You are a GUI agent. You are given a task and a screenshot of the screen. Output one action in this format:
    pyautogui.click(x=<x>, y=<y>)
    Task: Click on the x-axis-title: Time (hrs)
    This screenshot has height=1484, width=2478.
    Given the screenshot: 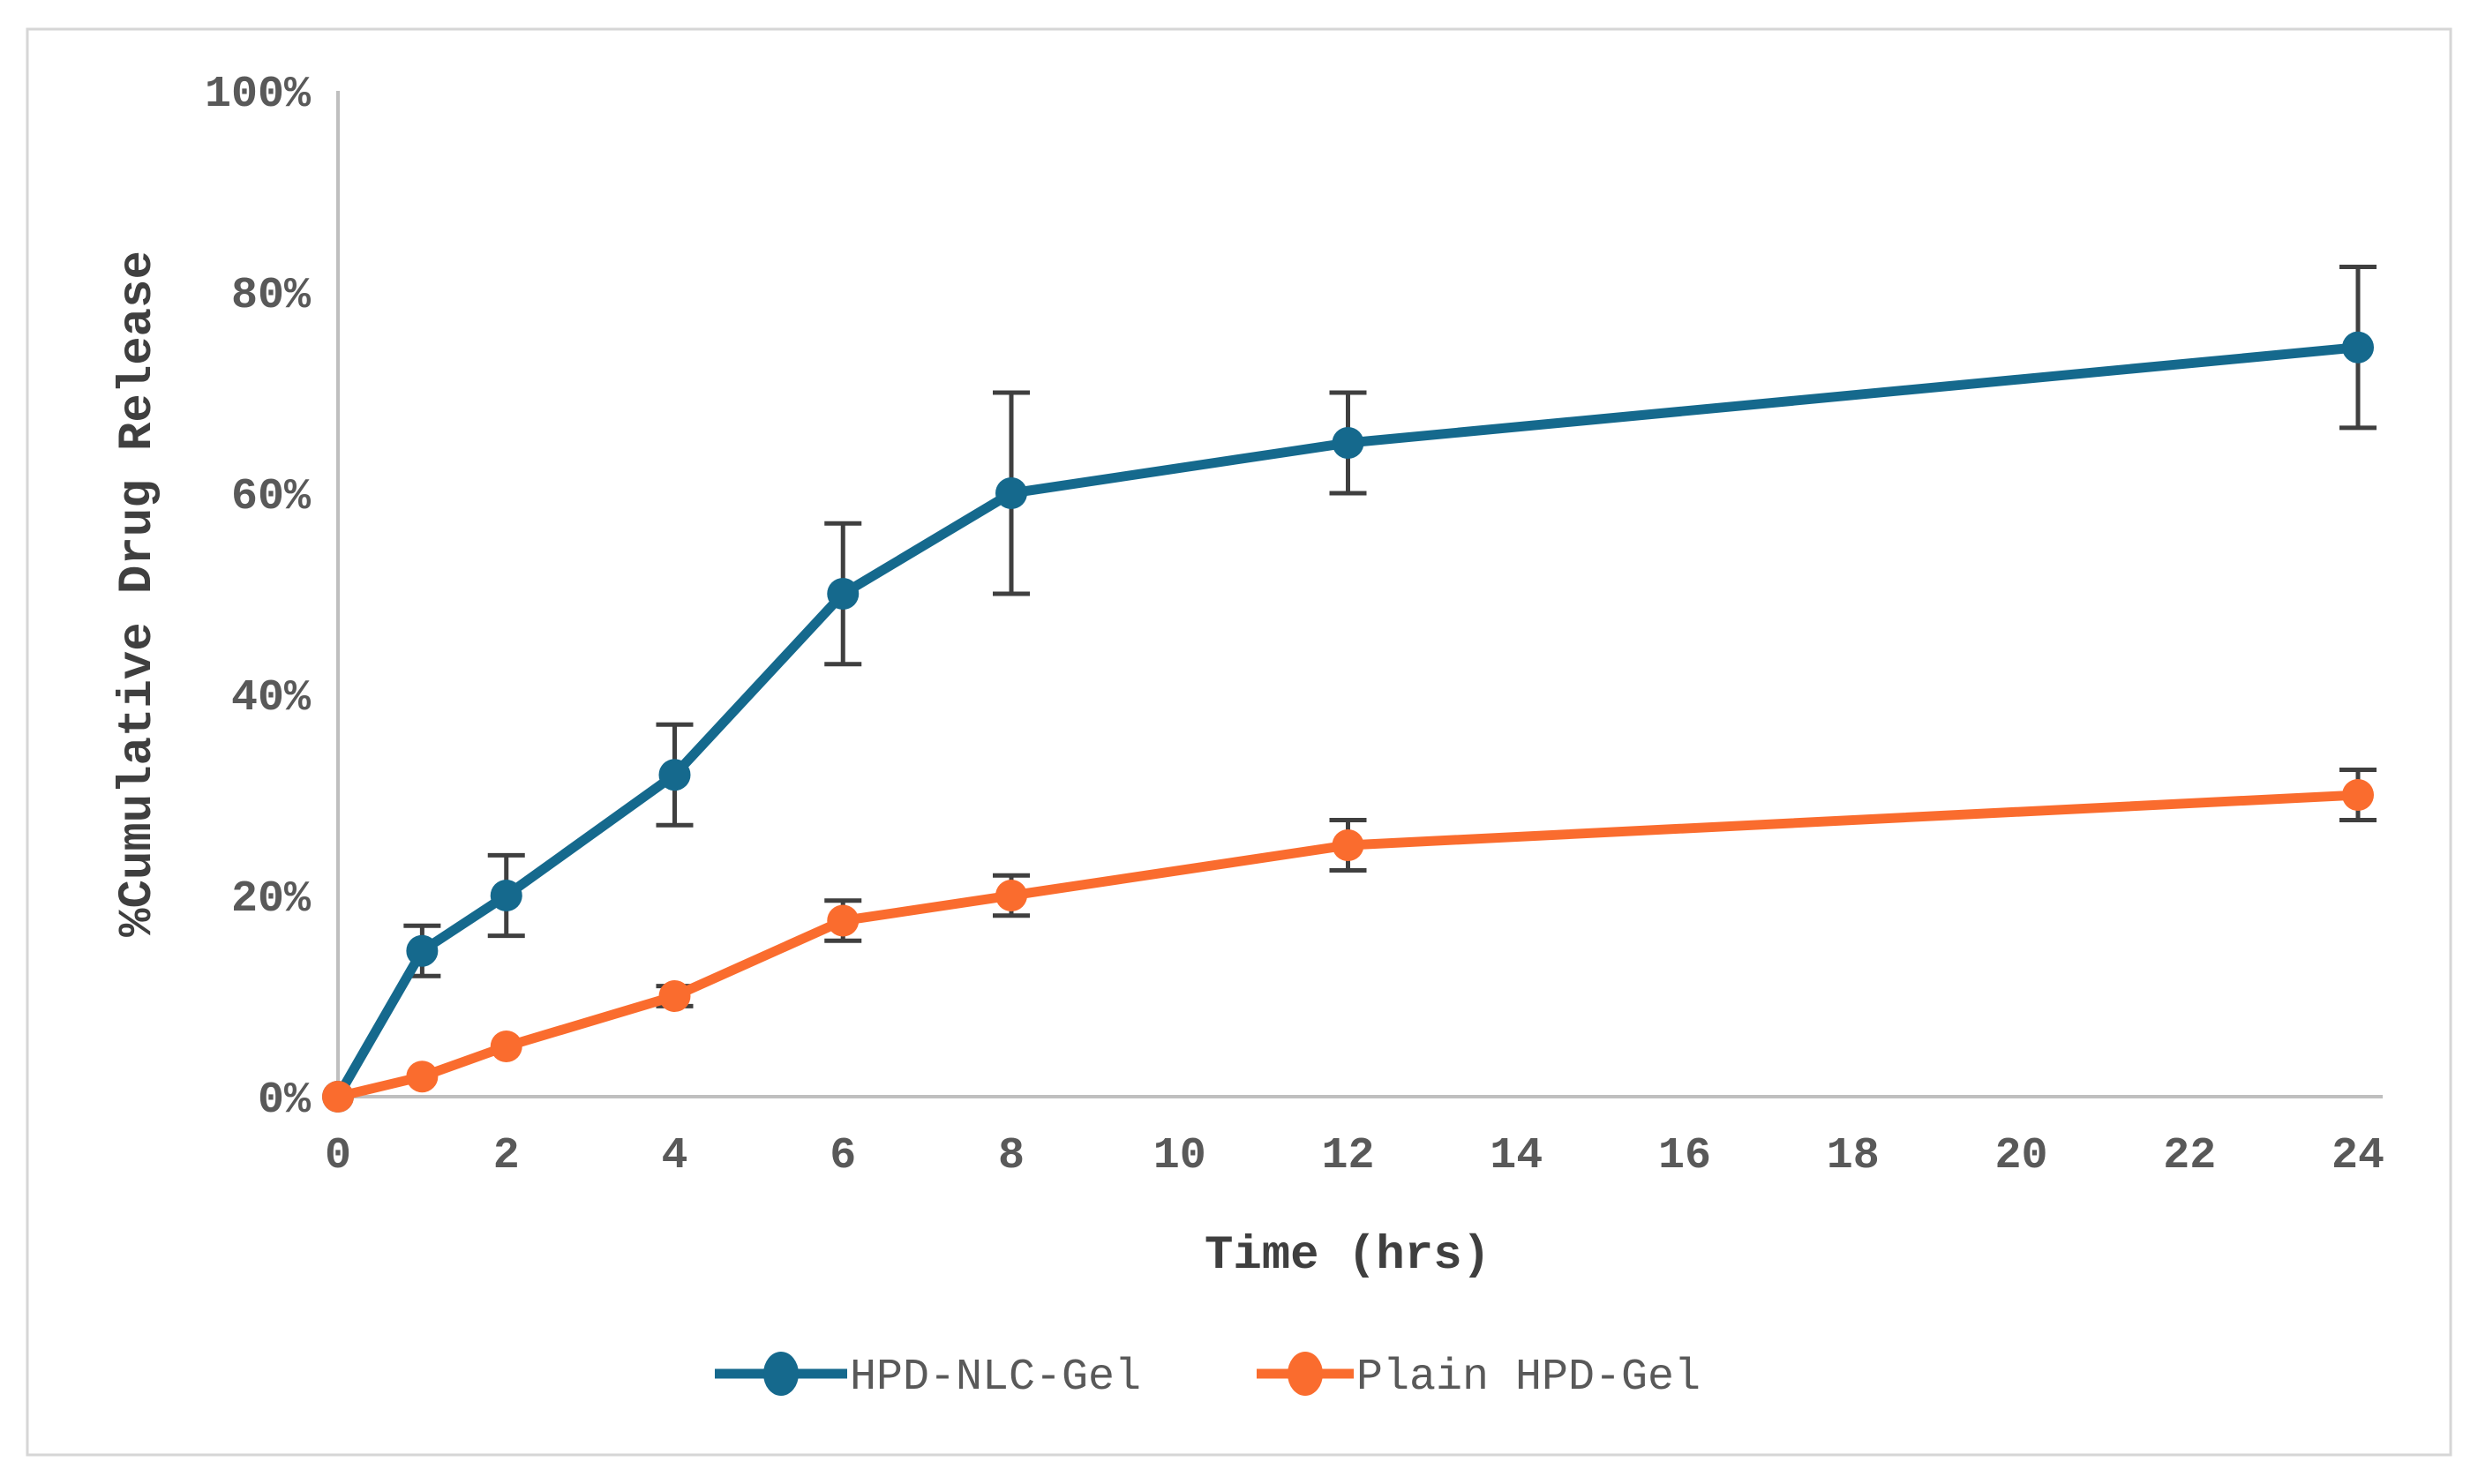 What is the action you would take?
    pyautogui.click(x=1348, y=1256)
    